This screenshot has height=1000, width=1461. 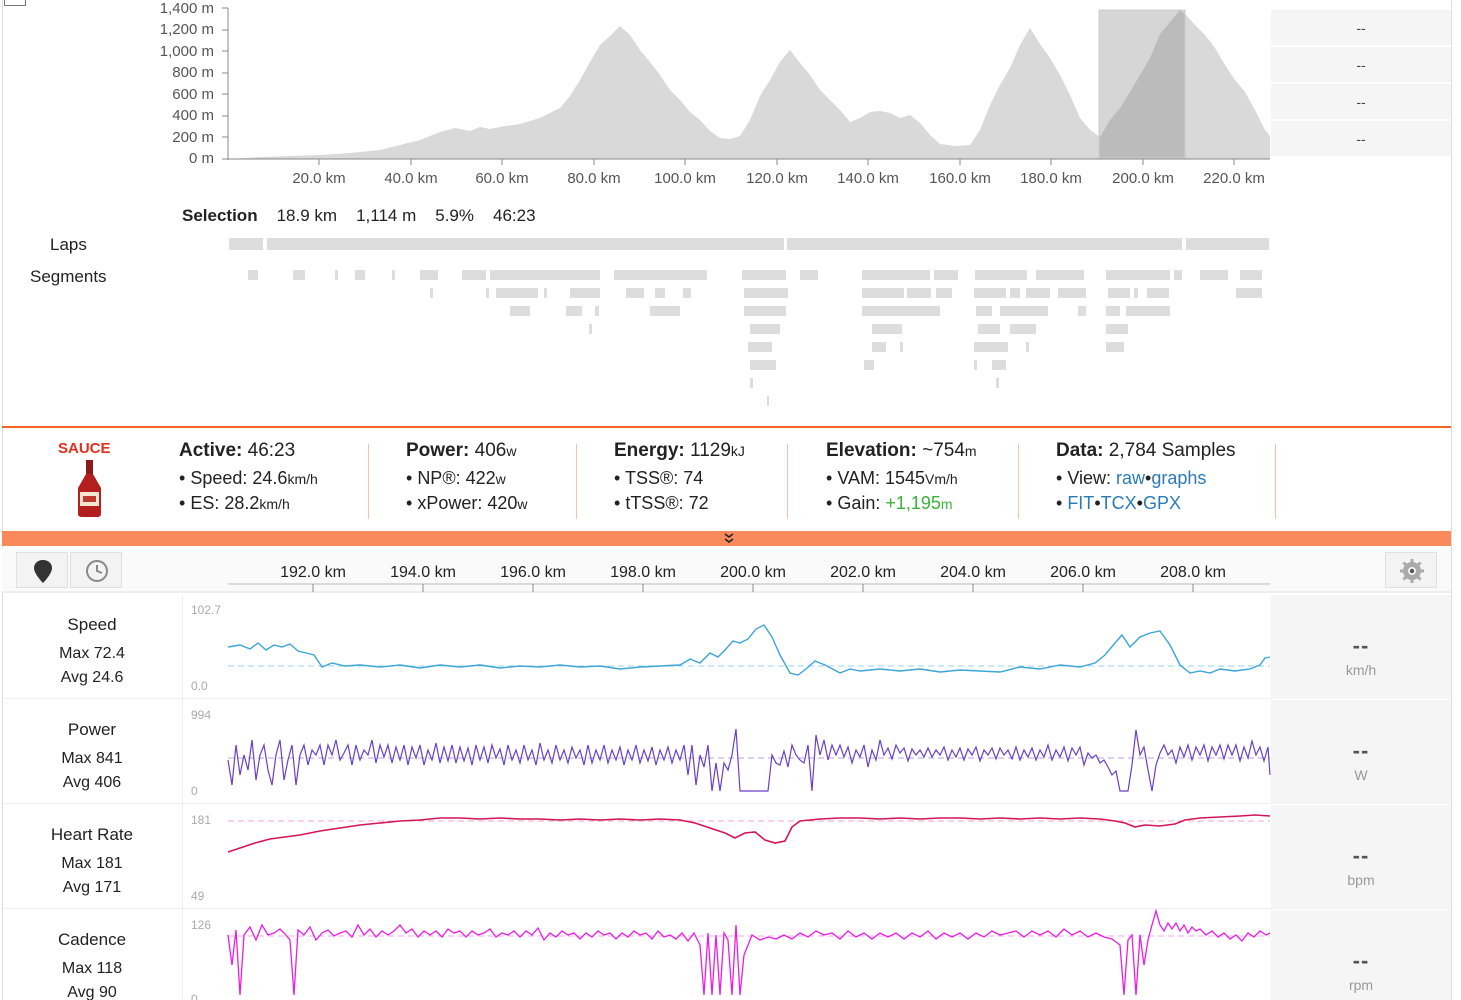 I want to click on fit-link: FIT, so click(x=1081, y=503).